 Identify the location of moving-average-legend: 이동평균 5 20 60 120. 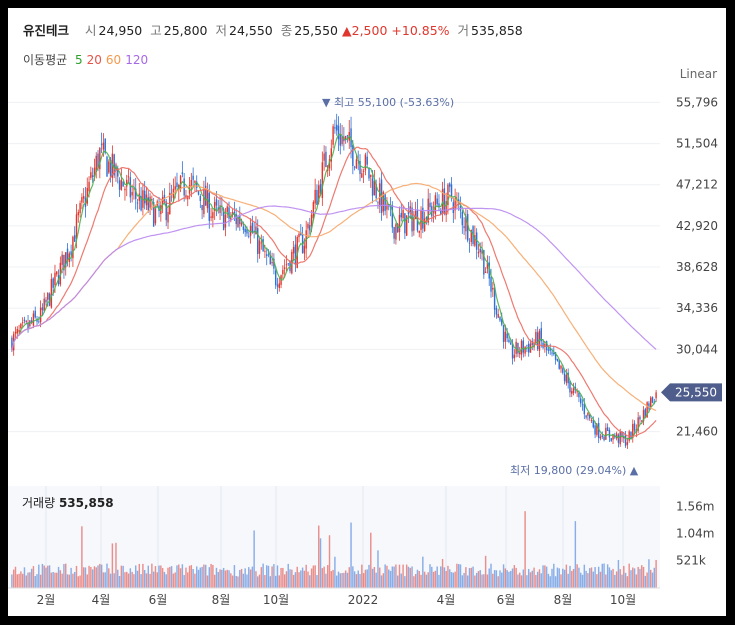
(85, 59).